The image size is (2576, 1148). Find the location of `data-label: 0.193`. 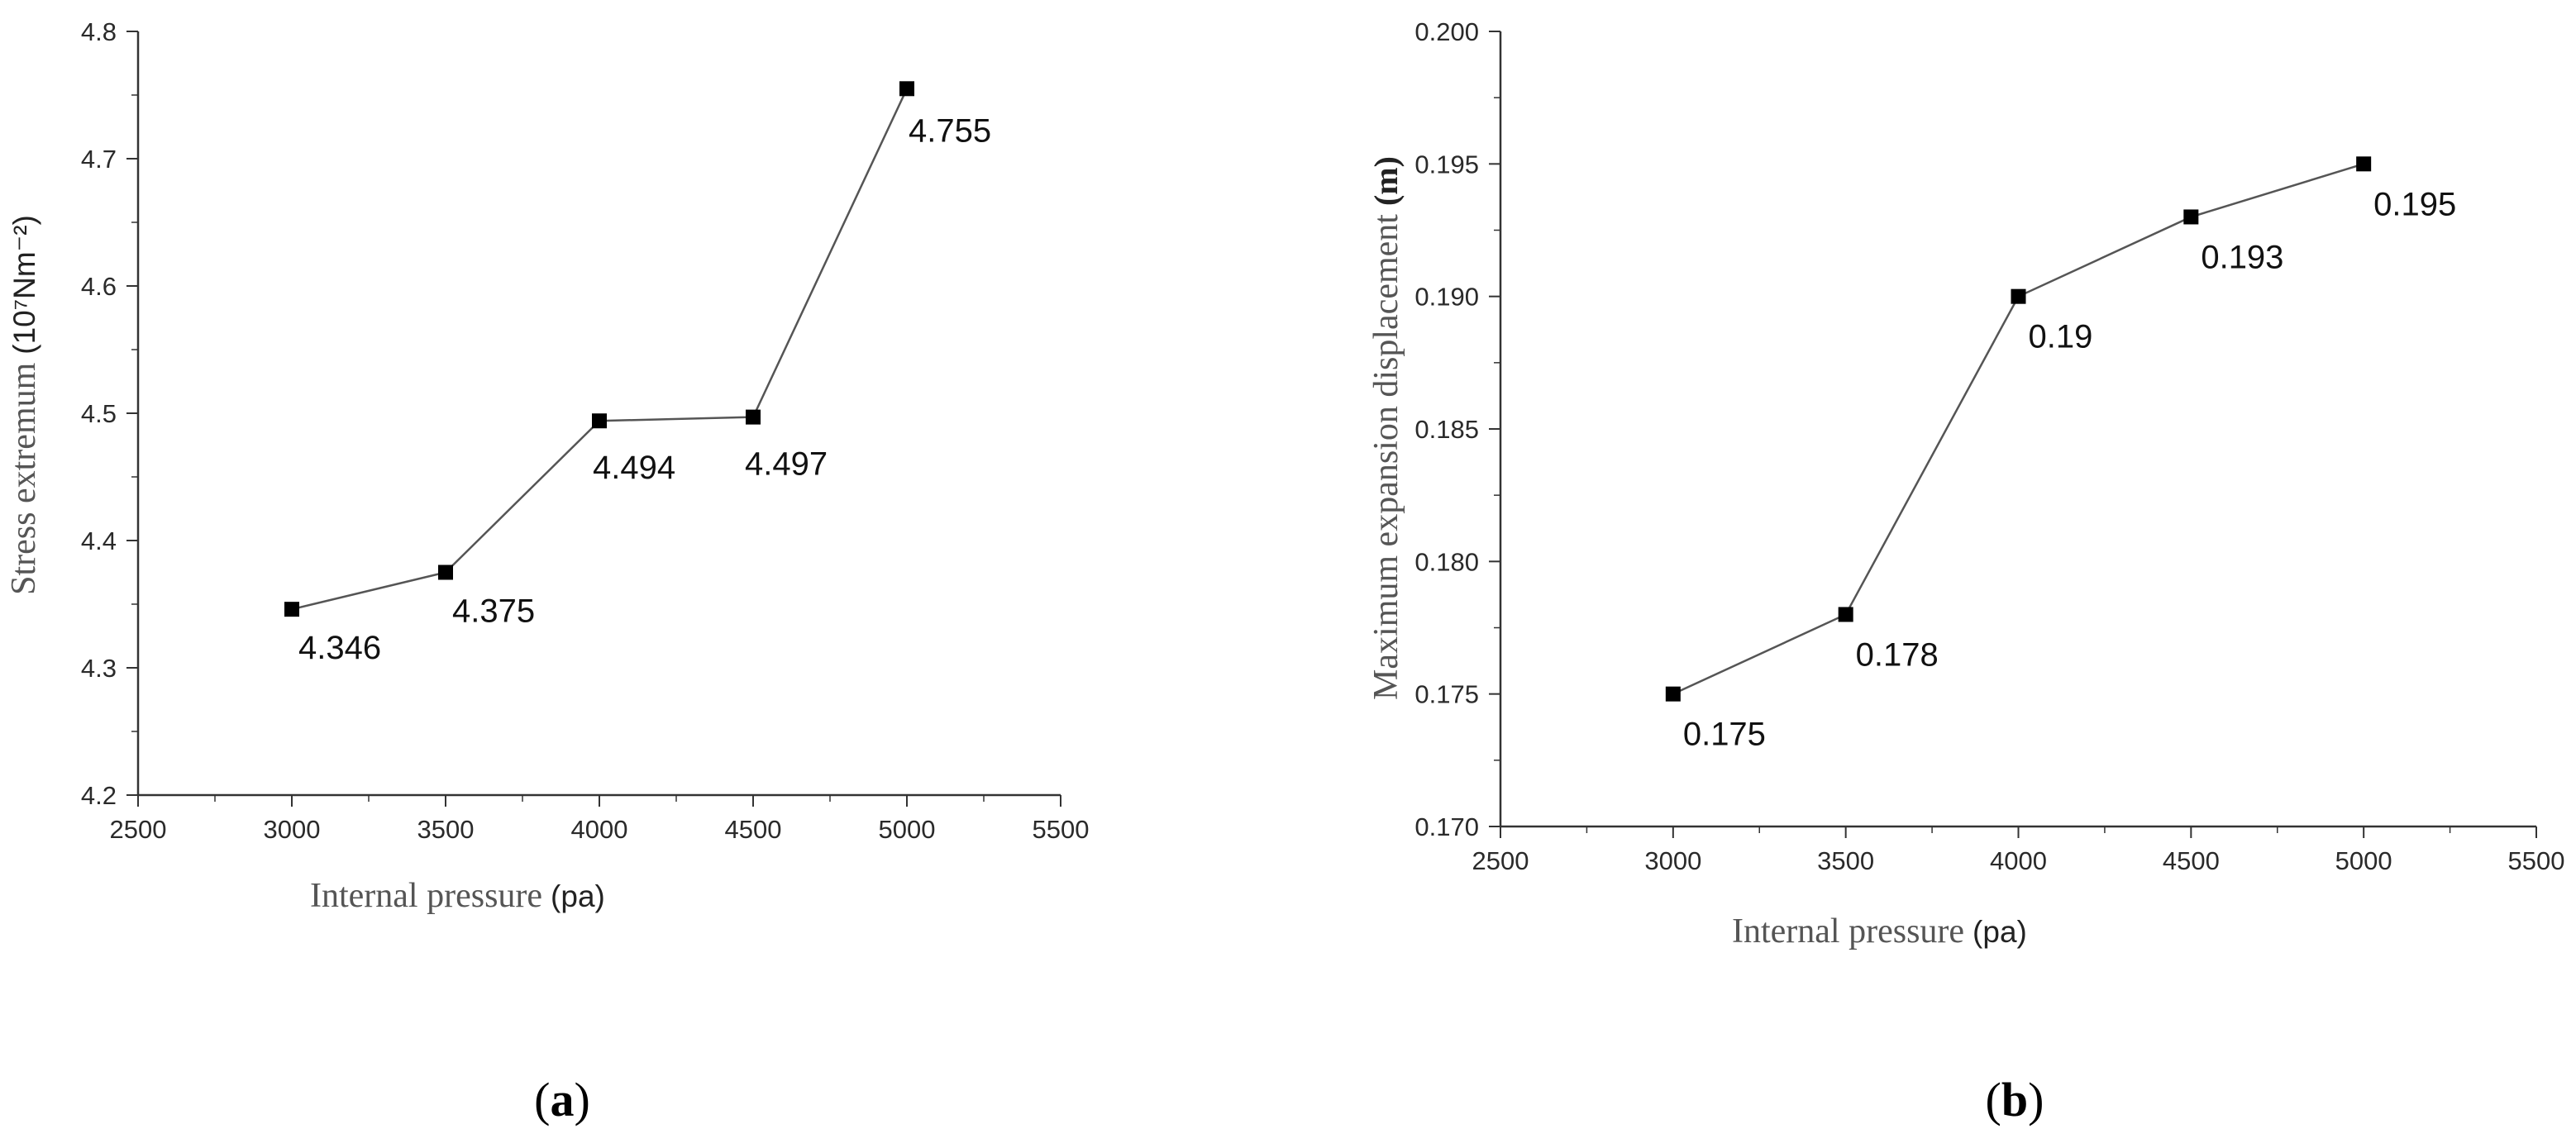

data-label: 0.193 is located at coordinates (2242, 257).